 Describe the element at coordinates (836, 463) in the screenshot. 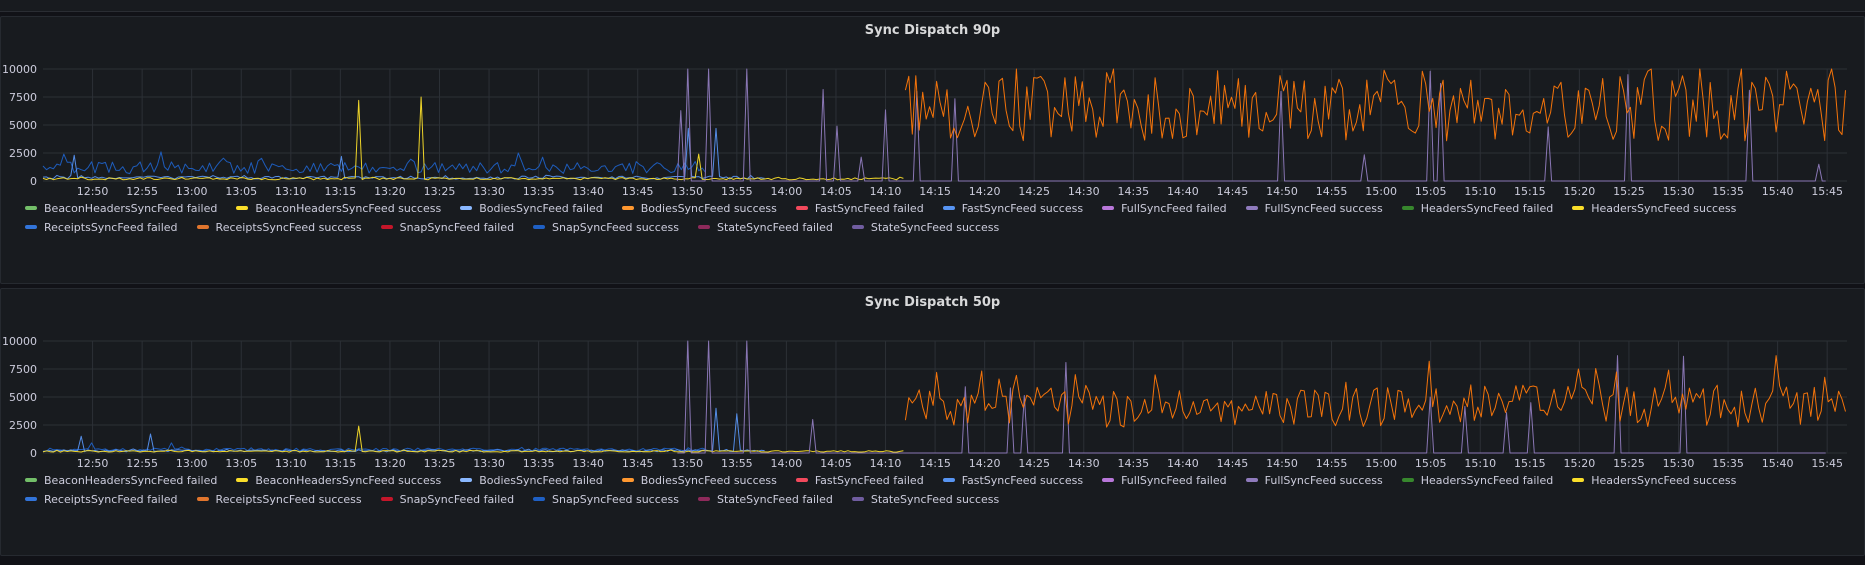

I see `x-tick-label: 14:05` at that location.